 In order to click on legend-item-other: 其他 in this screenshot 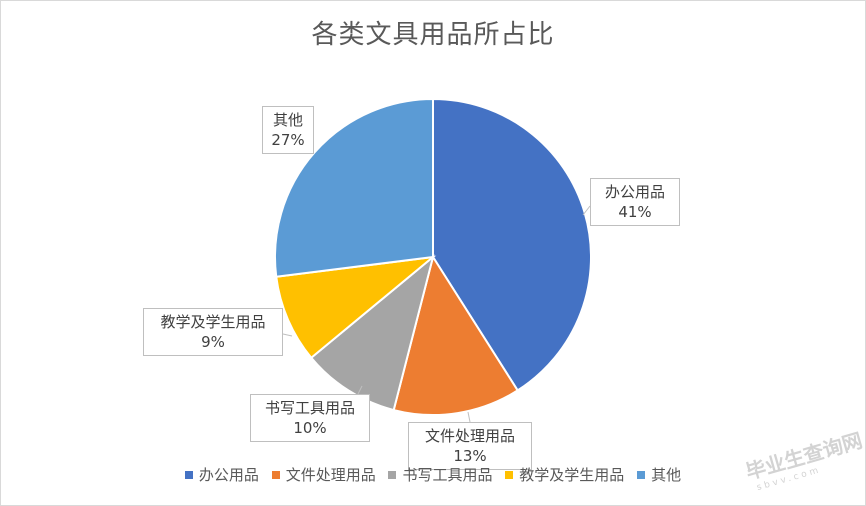, I will do `click(659, 474)`.